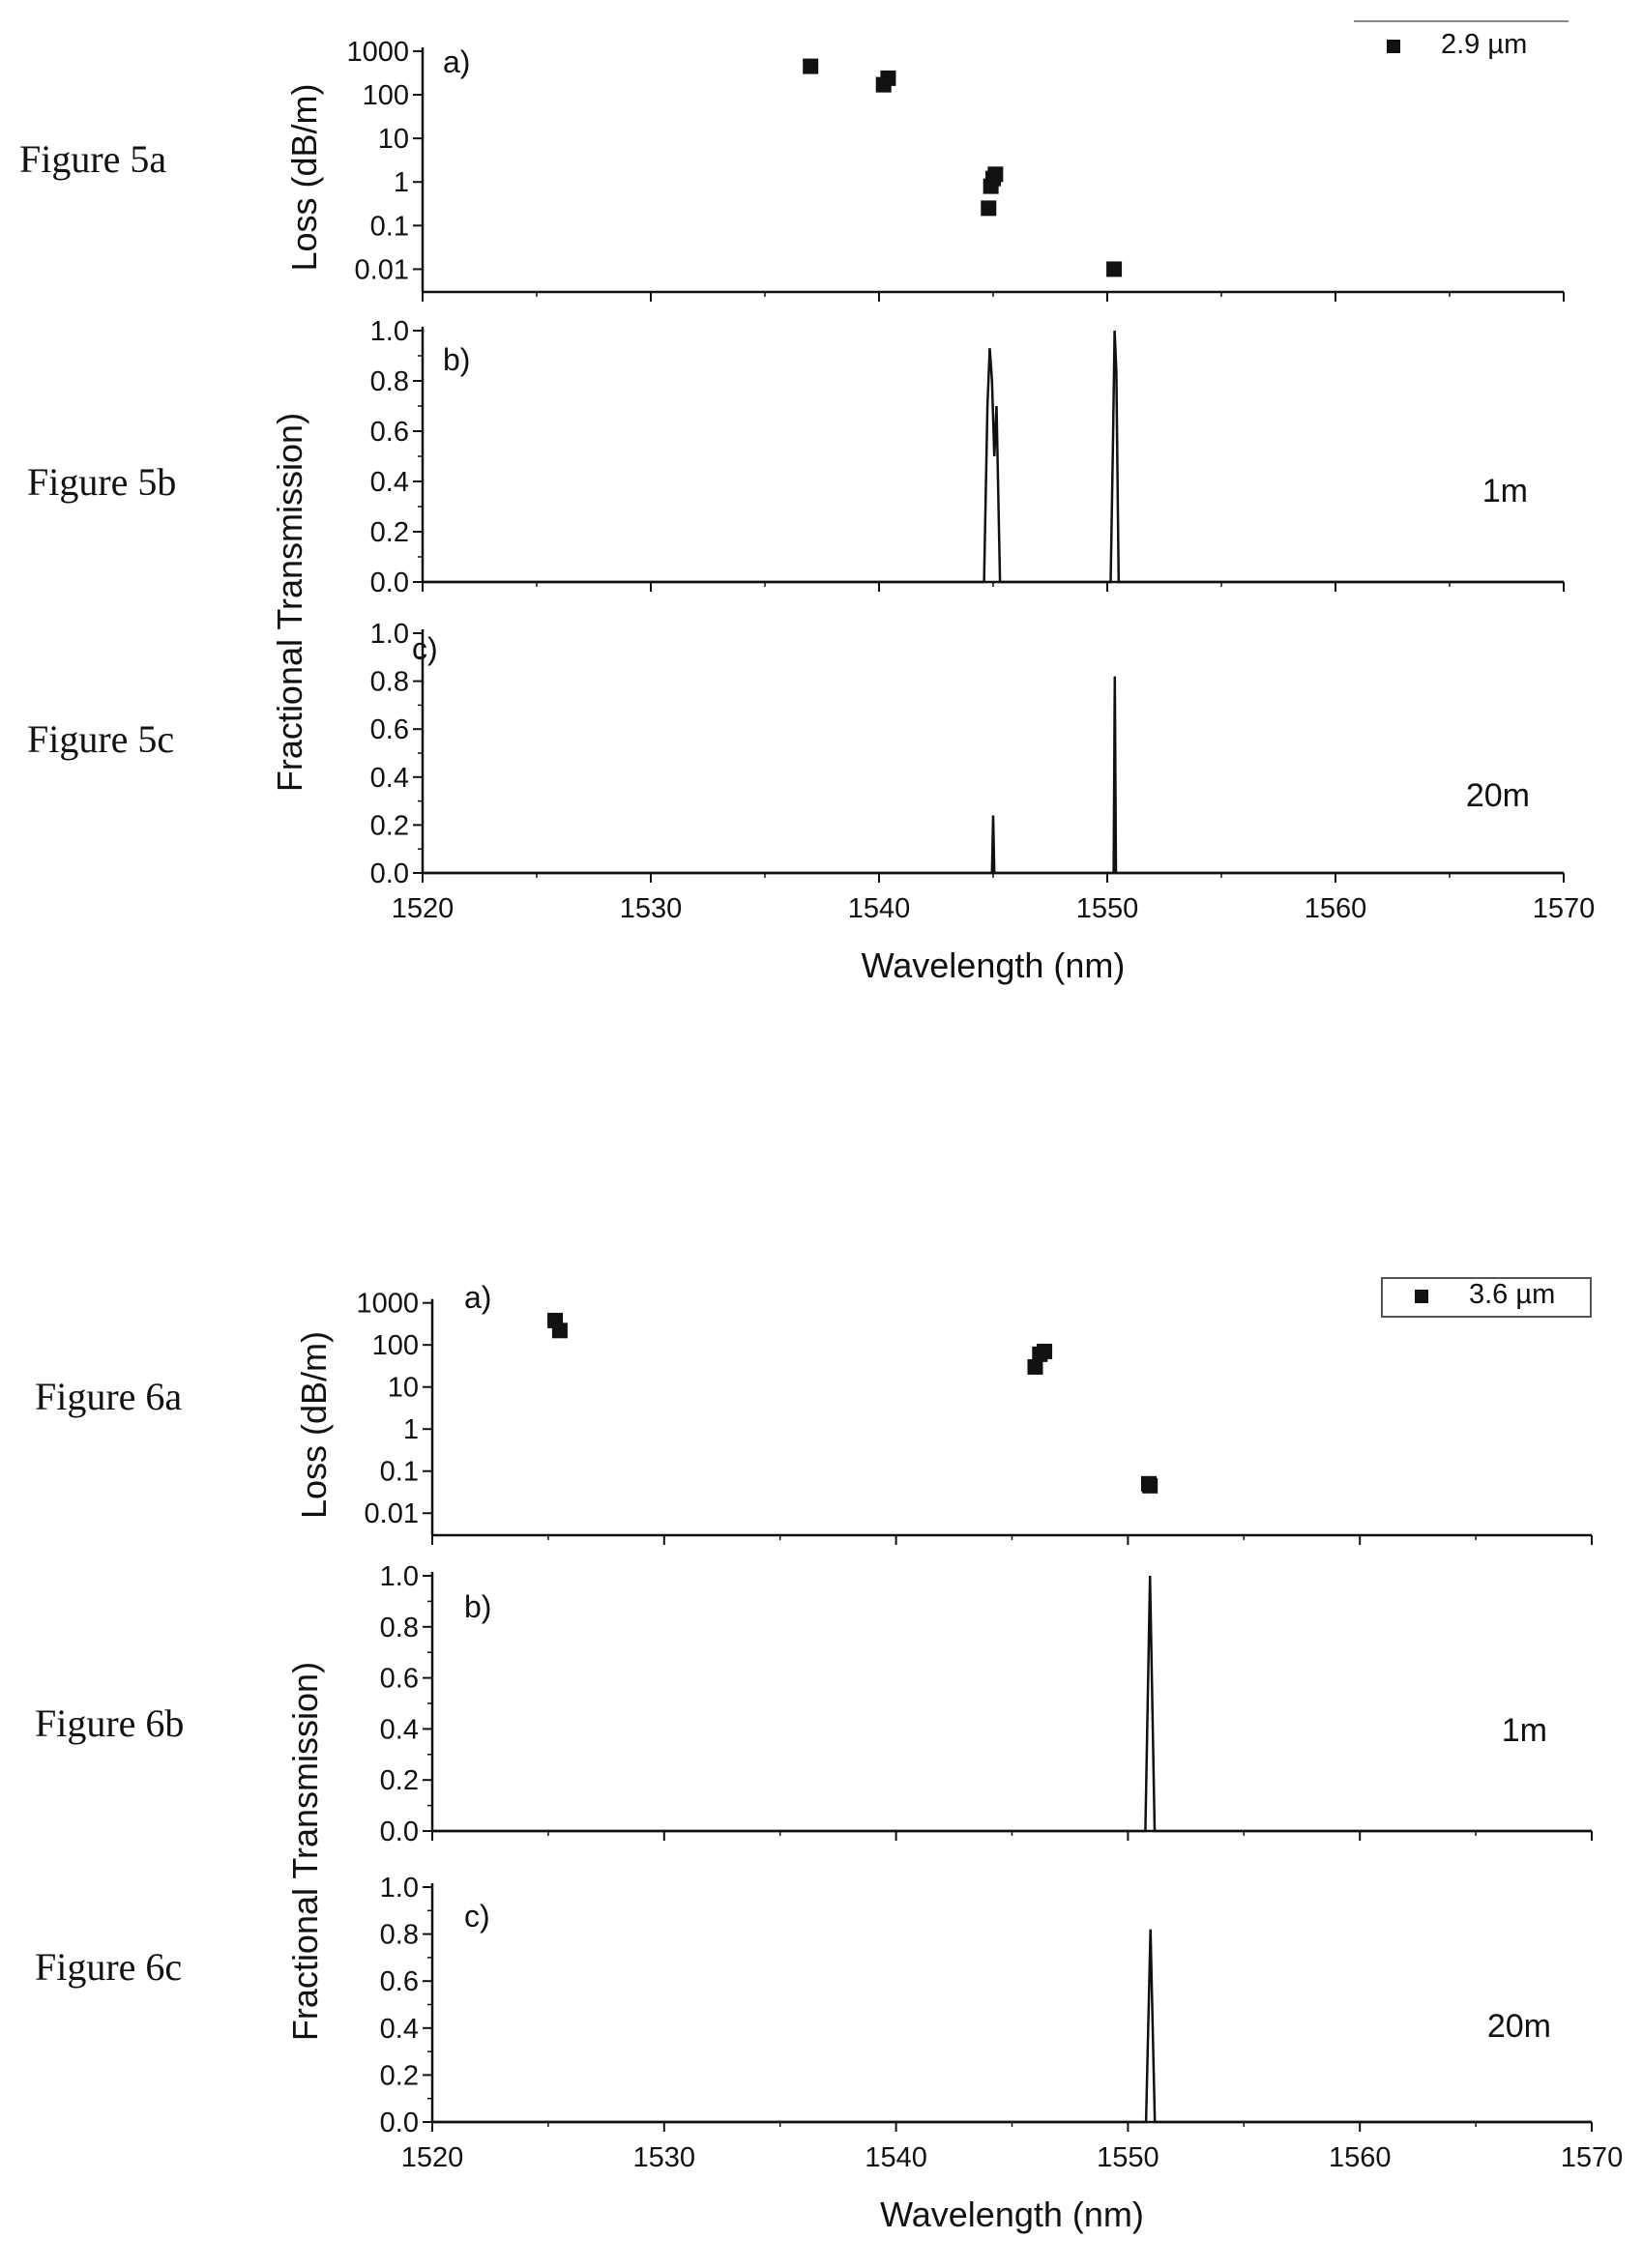  Describe the element at coordinates (108, 1967) in the screenshot. I see `figure-label: Figure 6c` at that location.